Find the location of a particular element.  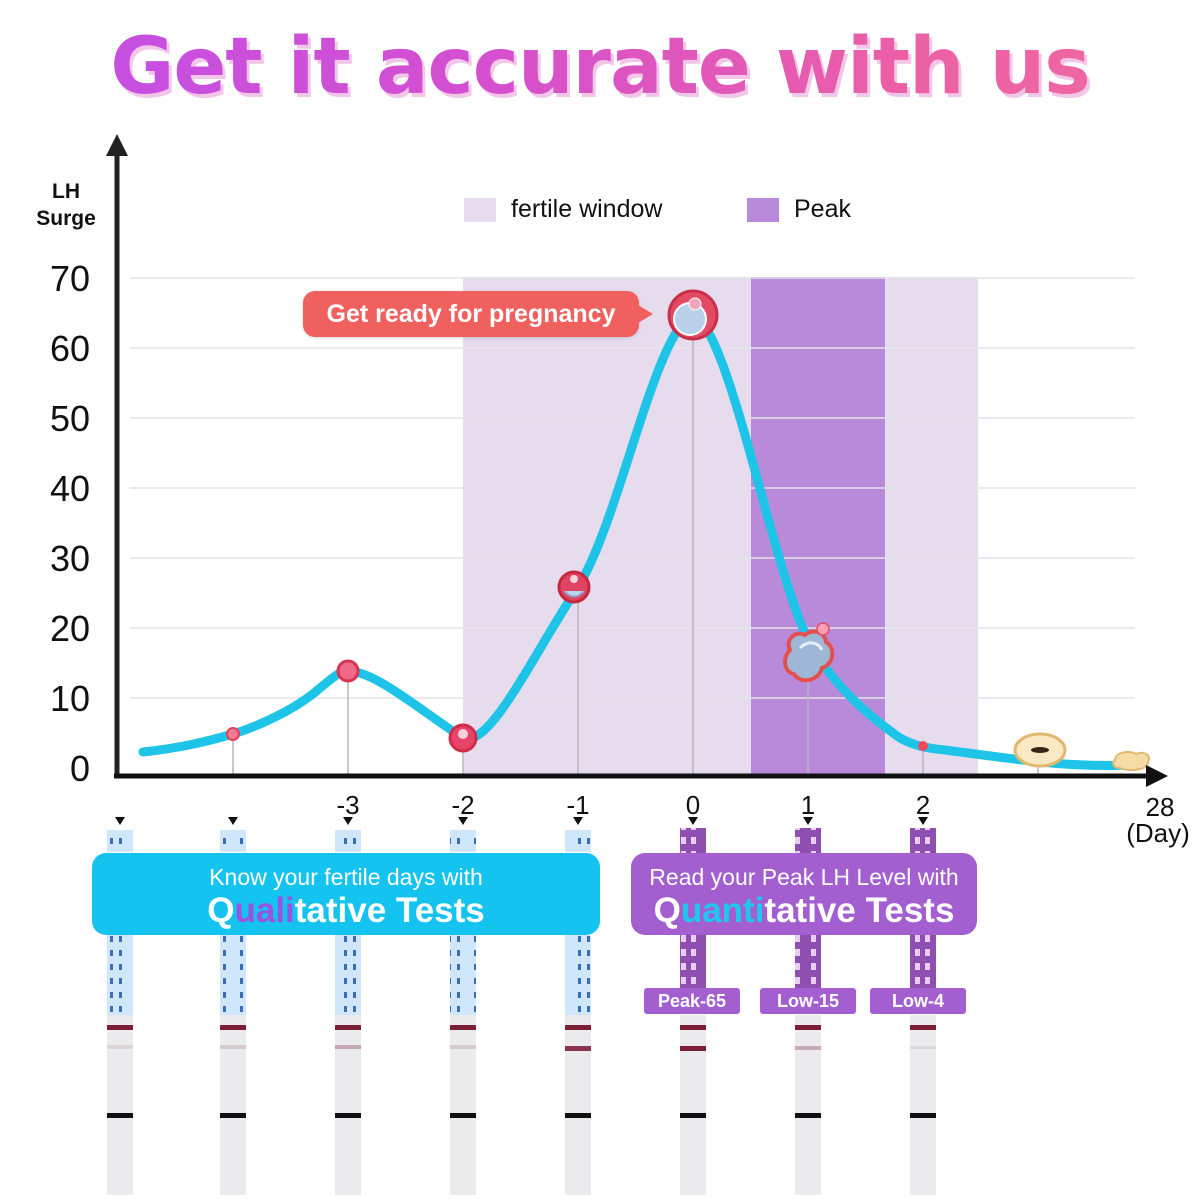

qualitative-banner-line2: Qualitative Tests is located at coordinates (346, 911).